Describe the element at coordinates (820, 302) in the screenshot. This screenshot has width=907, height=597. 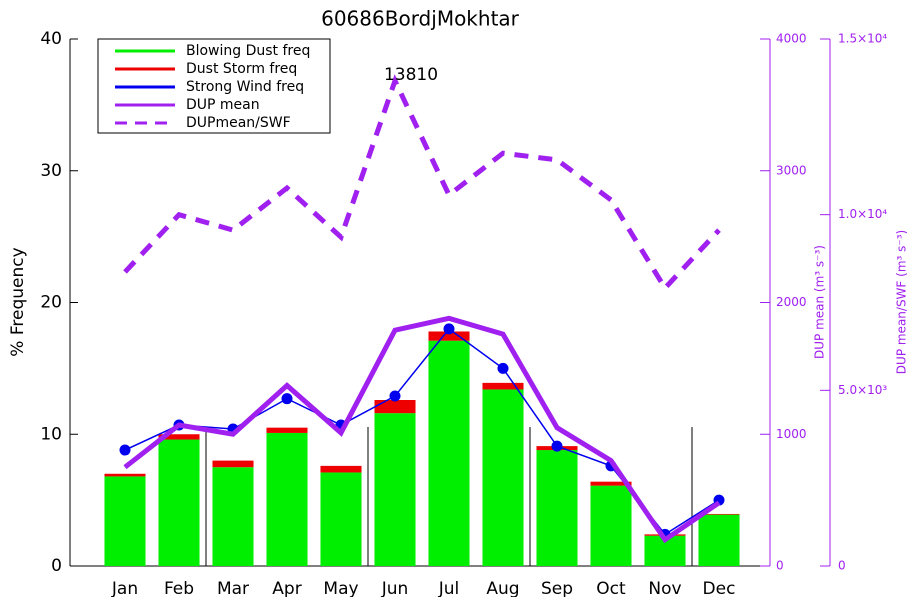
I see `y2-axis-label: DUP mean (m³ s⁻³)` at that location.